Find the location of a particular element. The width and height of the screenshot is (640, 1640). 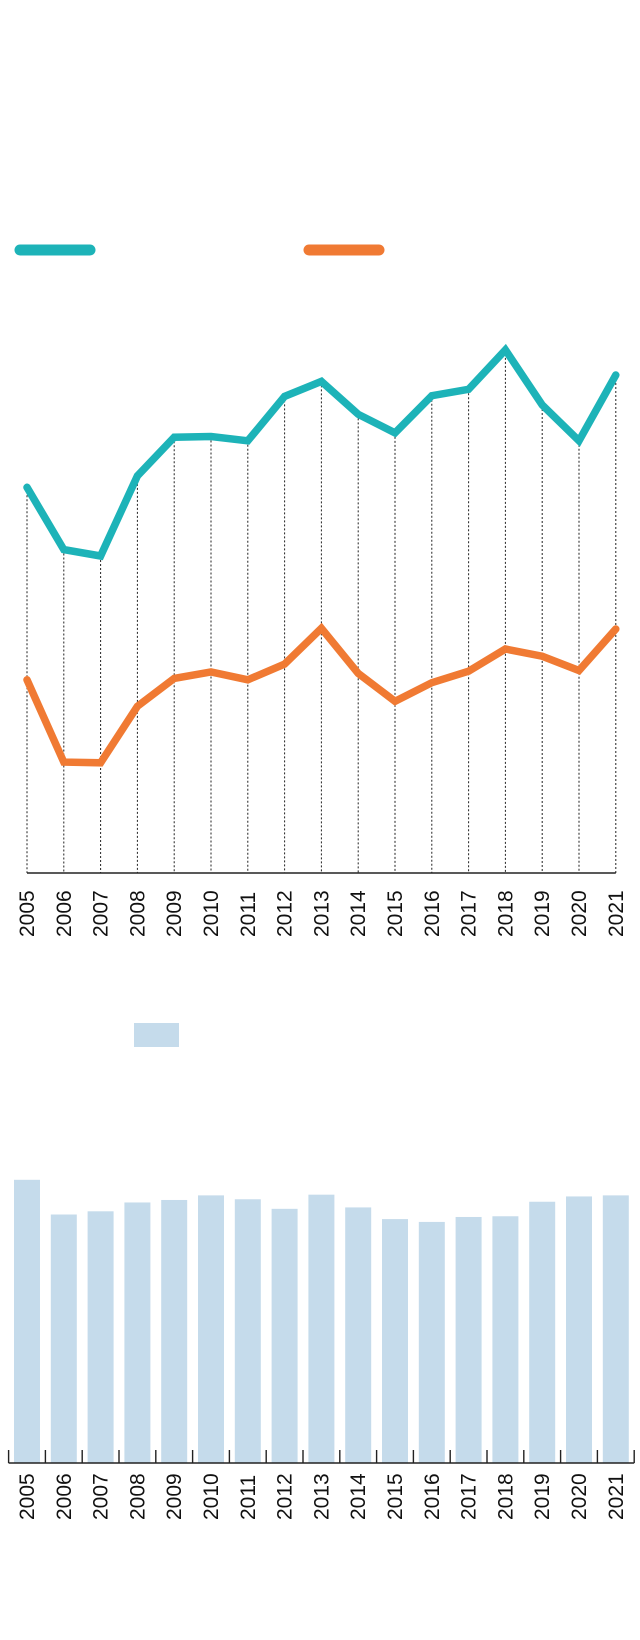

x-tick-label-2018: 2018 is located at coordinates (505, 913).